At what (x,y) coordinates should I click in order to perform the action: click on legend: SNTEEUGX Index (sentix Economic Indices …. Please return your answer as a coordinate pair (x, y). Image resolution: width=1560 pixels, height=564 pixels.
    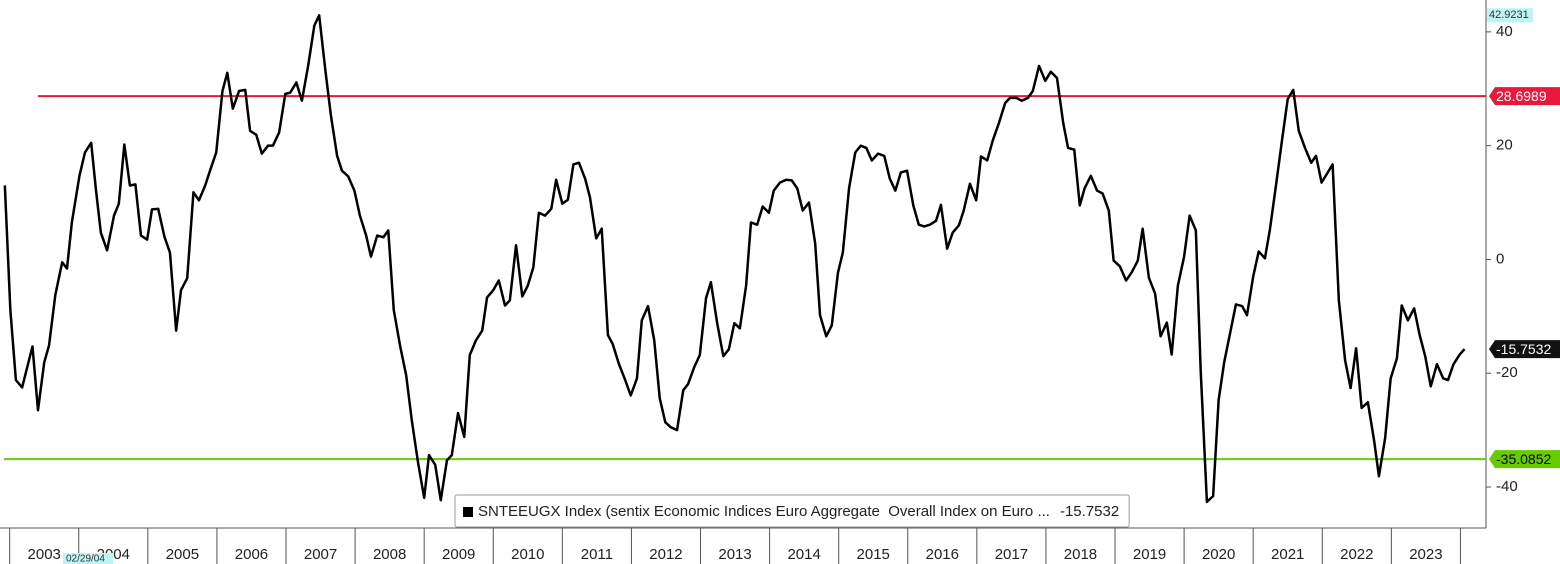
    Looking at the image, I should click on (792, 511).